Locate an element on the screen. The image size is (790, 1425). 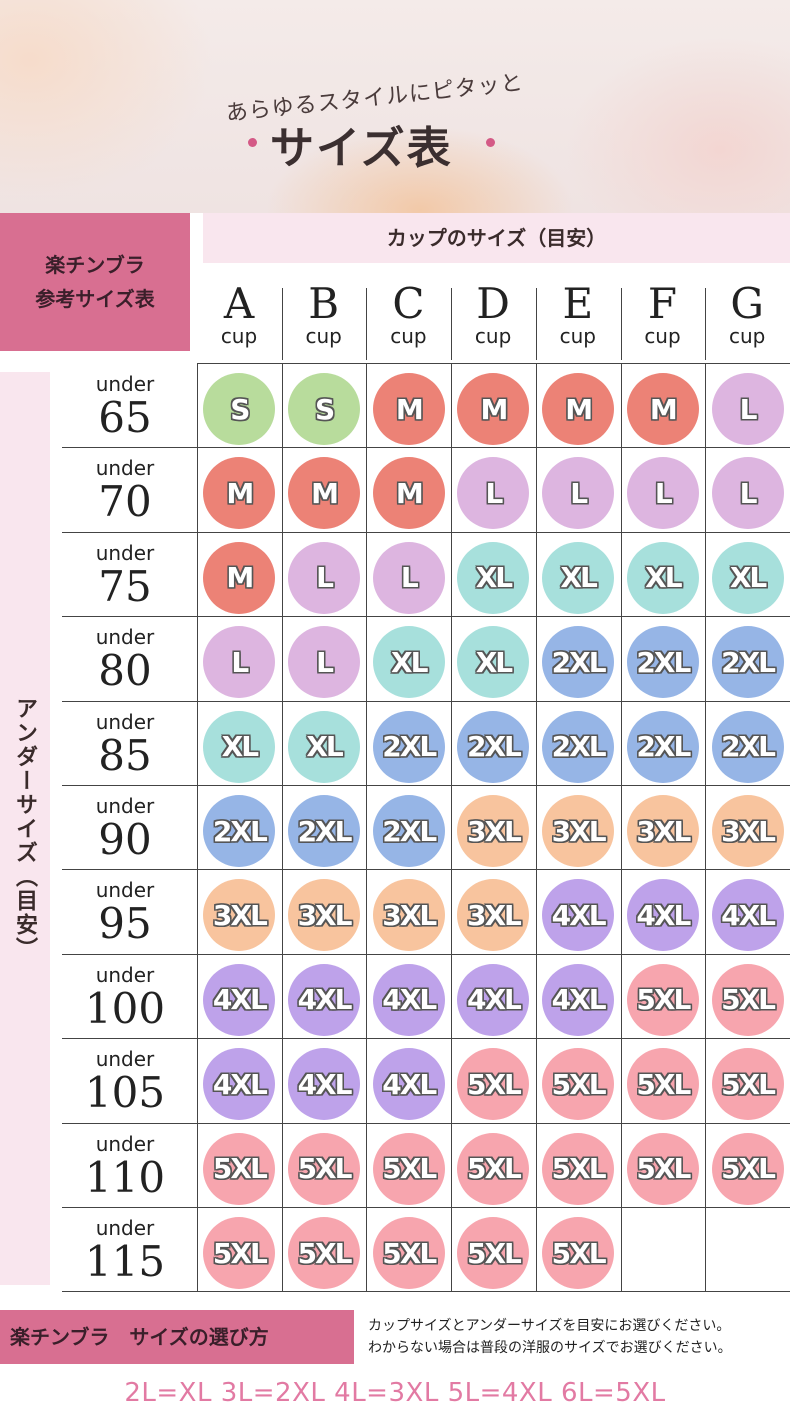
bullet-dot-right is located at coordinates (490, 142).